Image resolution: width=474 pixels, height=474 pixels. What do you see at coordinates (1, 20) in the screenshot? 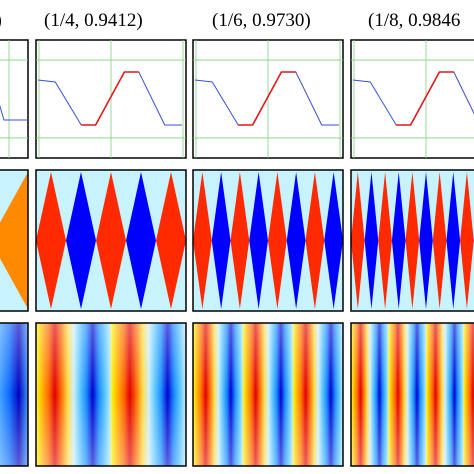
I see `column-label-1: 0)` at bounding box center [1, 20].